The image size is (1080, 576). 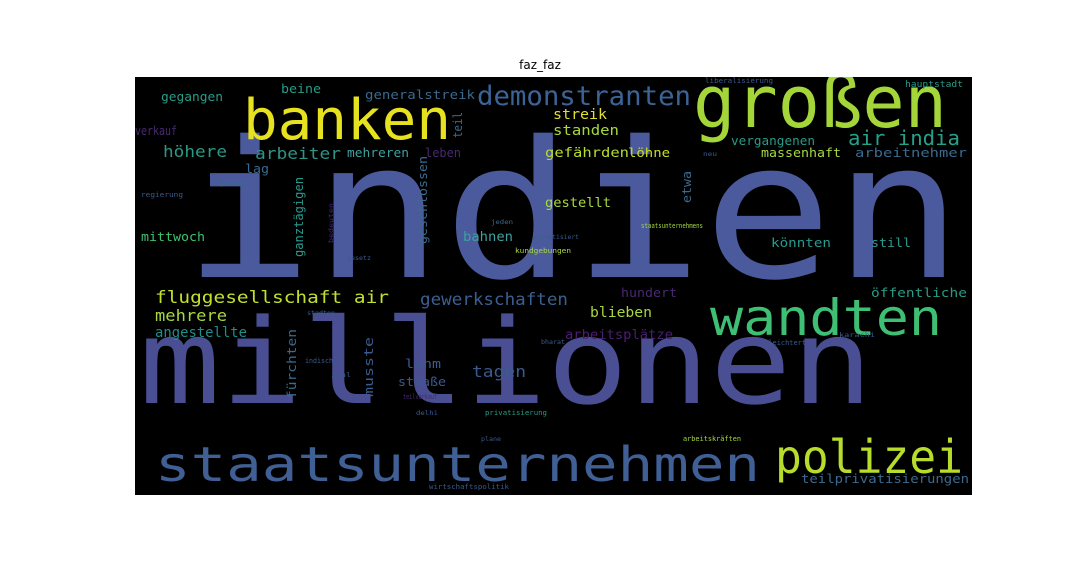 What do you see at coordinates (826, 318) in the screenshot?
I see `word-wandten: wandten` at bounding box center [826, 318].